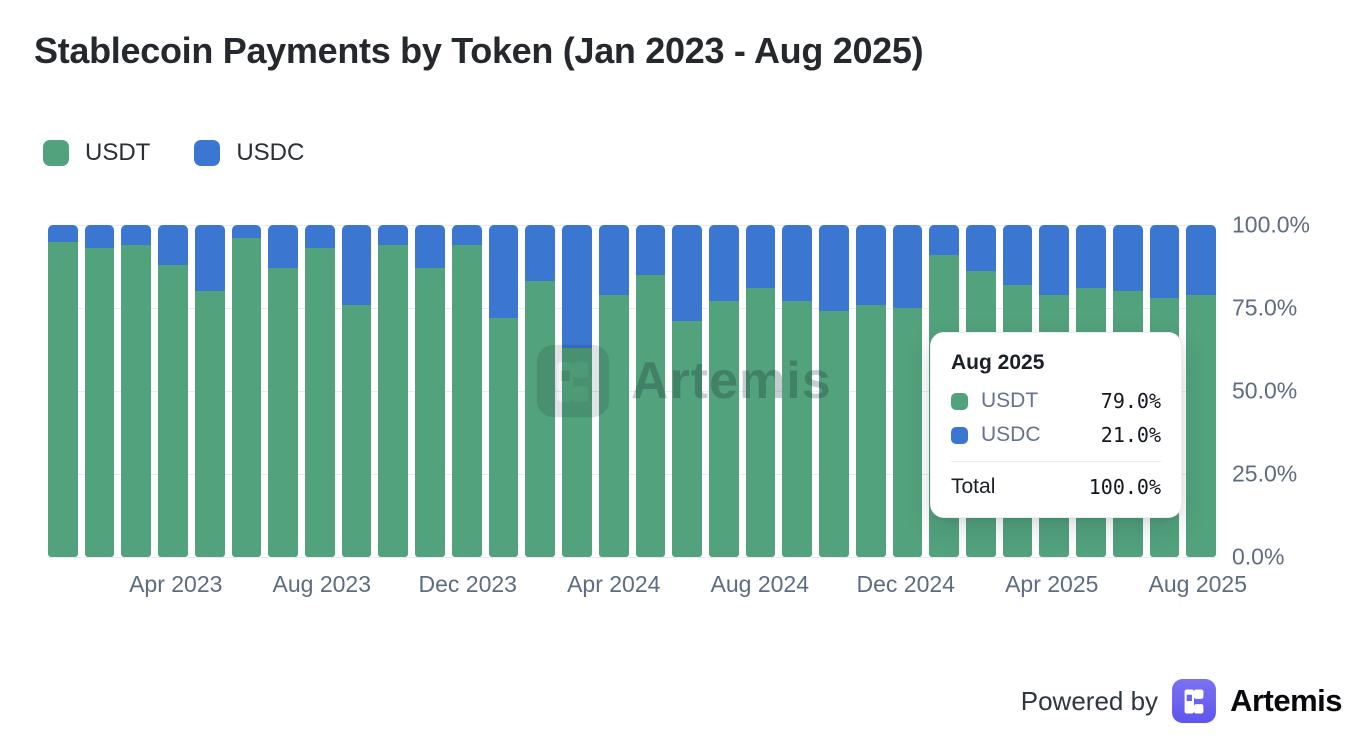 This screenshot has height=740, width=1366. I want to click on y-axis-tick-label: 50.0%, so click(1265, 390).